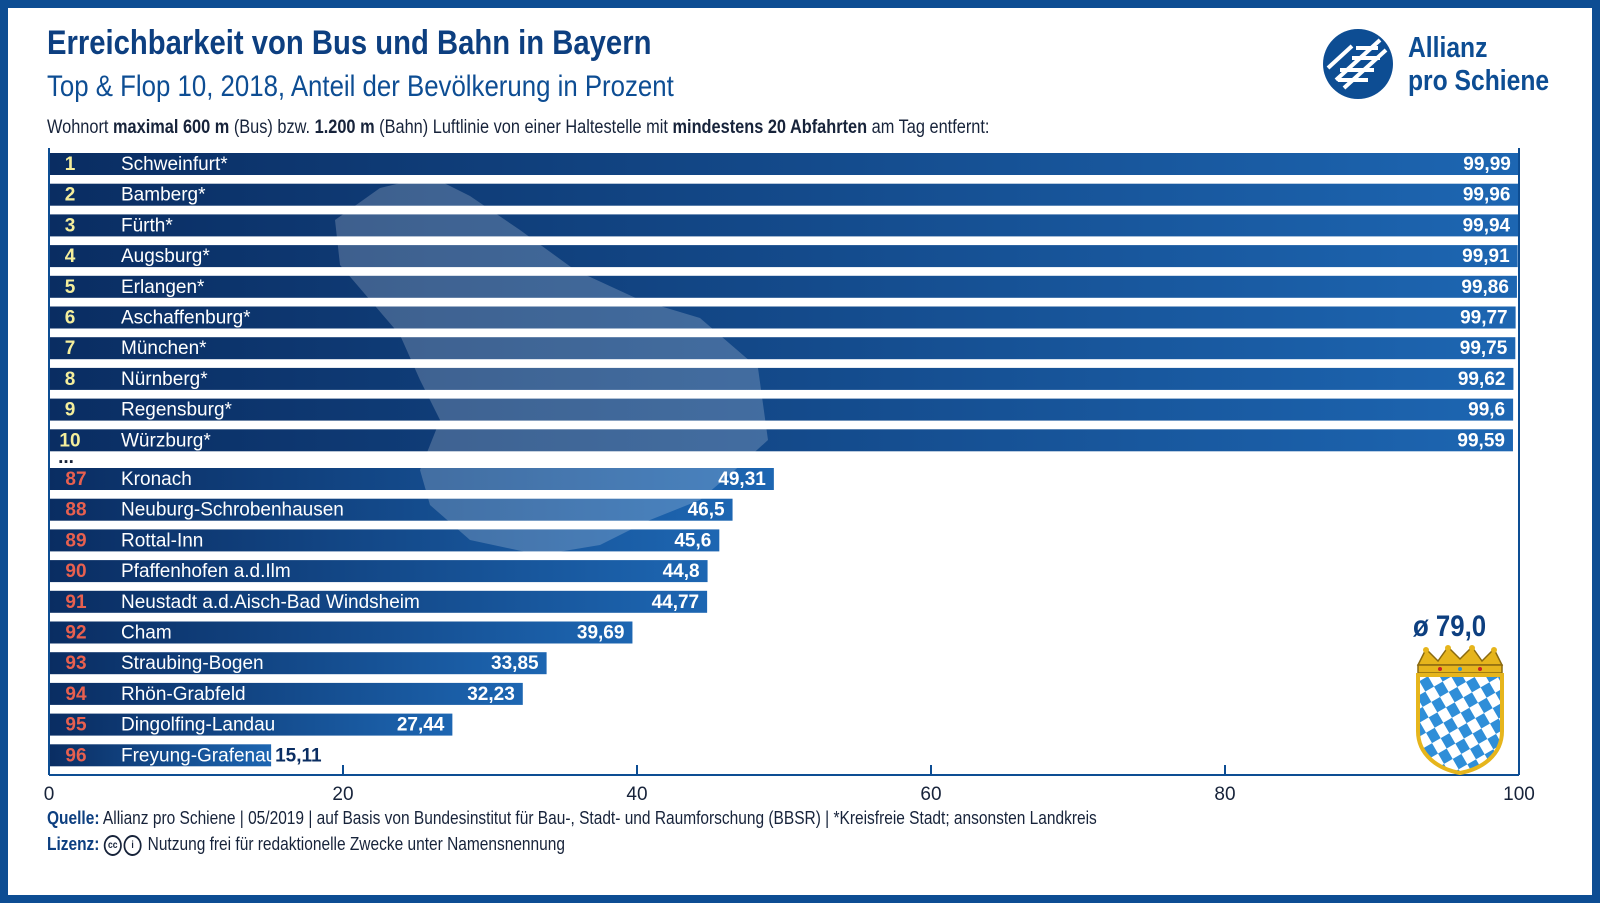  What do you see at coordinates (930, 794) in the screenshot?
I see `x-tick-label: 60` at bounding box center [930, 794].